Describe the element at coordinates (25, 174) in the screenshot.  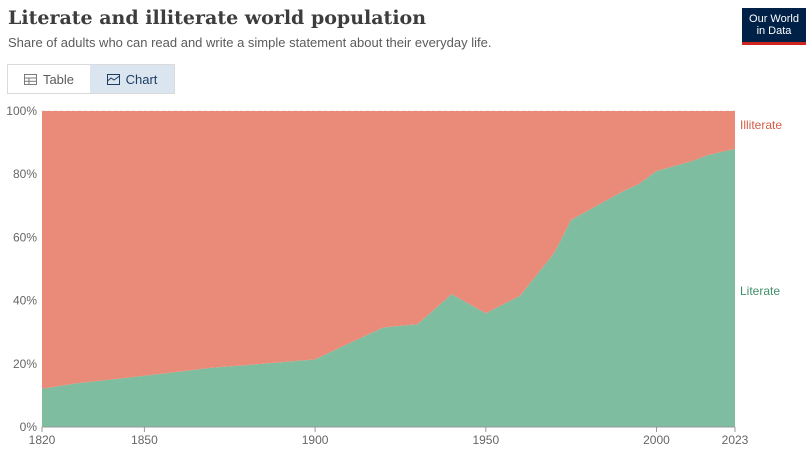
I see `y-tick-label-80: 80%` at that location.